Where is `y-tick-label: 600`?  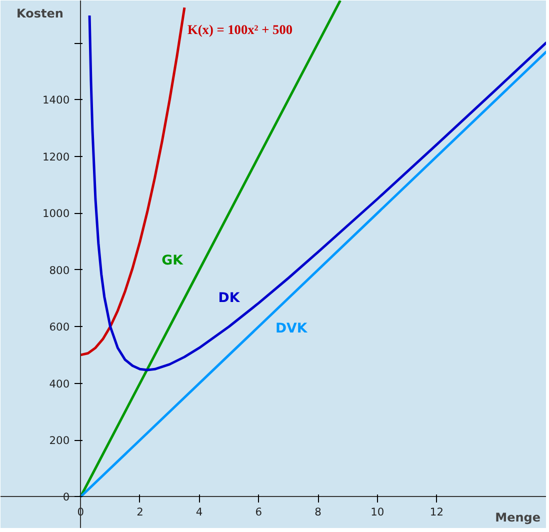
y-tick-label: 600 is located at coordinates (59, 327).